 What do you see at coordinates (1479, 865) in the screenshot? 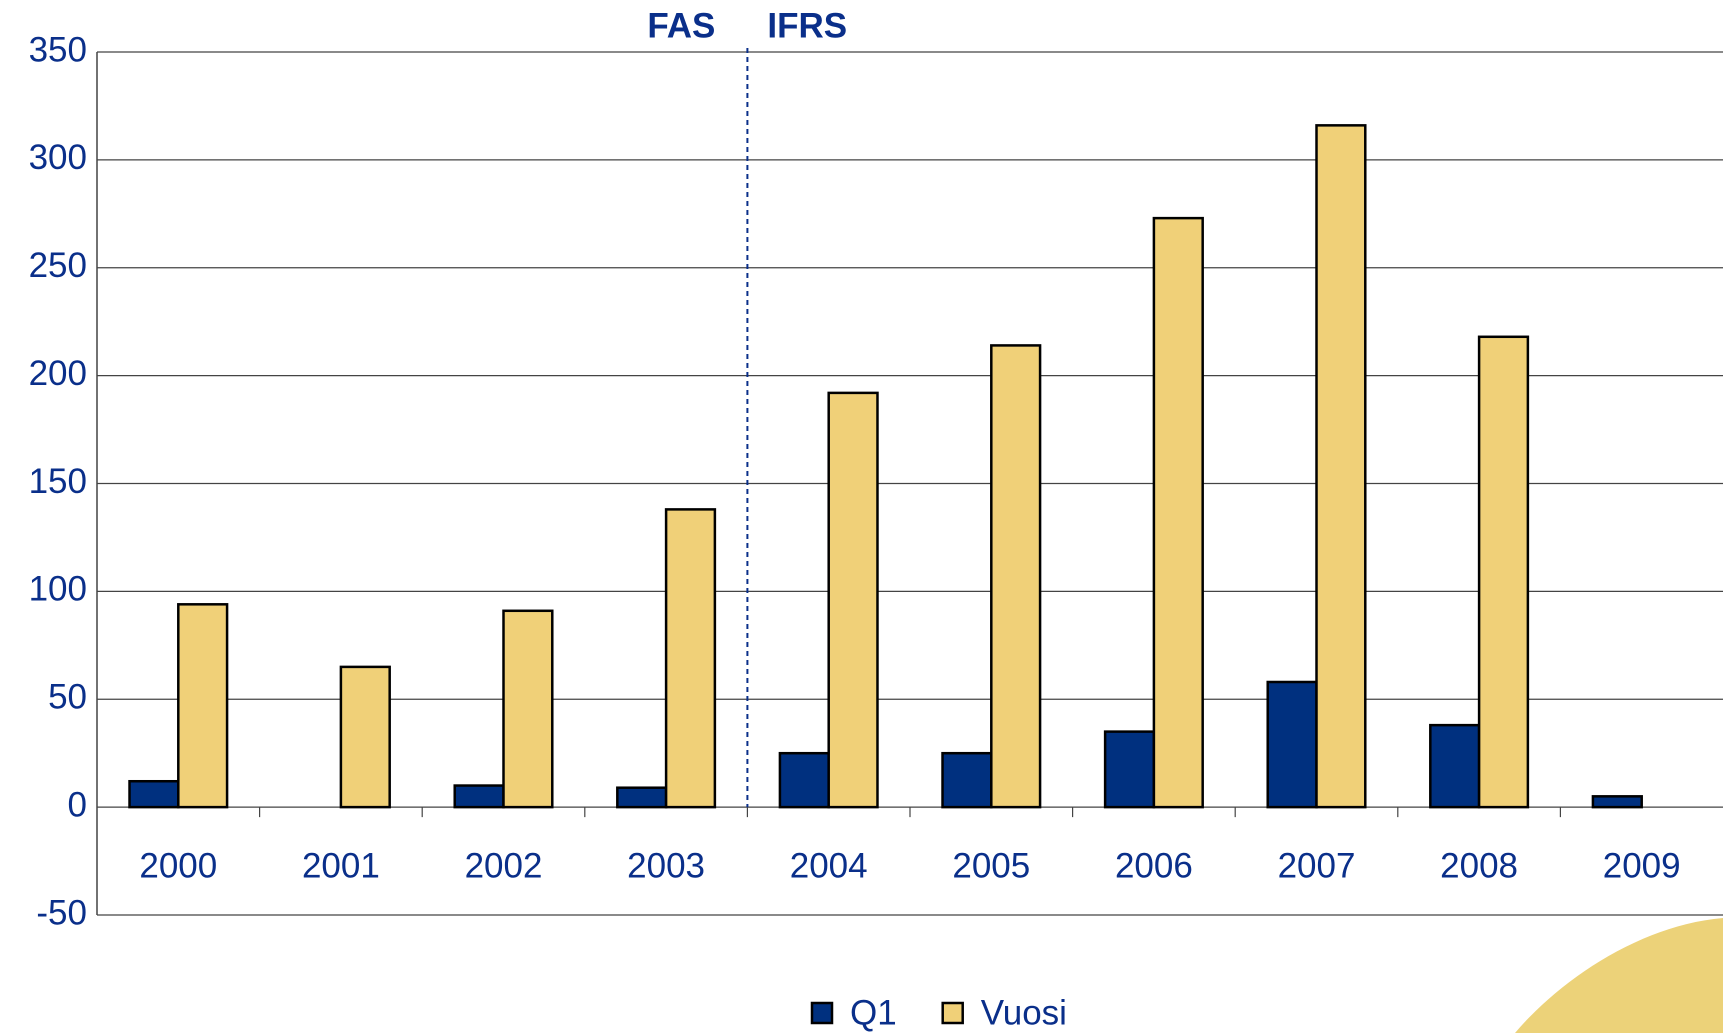
I see `x-tick-label: 2008` at bounding box center [1479, 865].